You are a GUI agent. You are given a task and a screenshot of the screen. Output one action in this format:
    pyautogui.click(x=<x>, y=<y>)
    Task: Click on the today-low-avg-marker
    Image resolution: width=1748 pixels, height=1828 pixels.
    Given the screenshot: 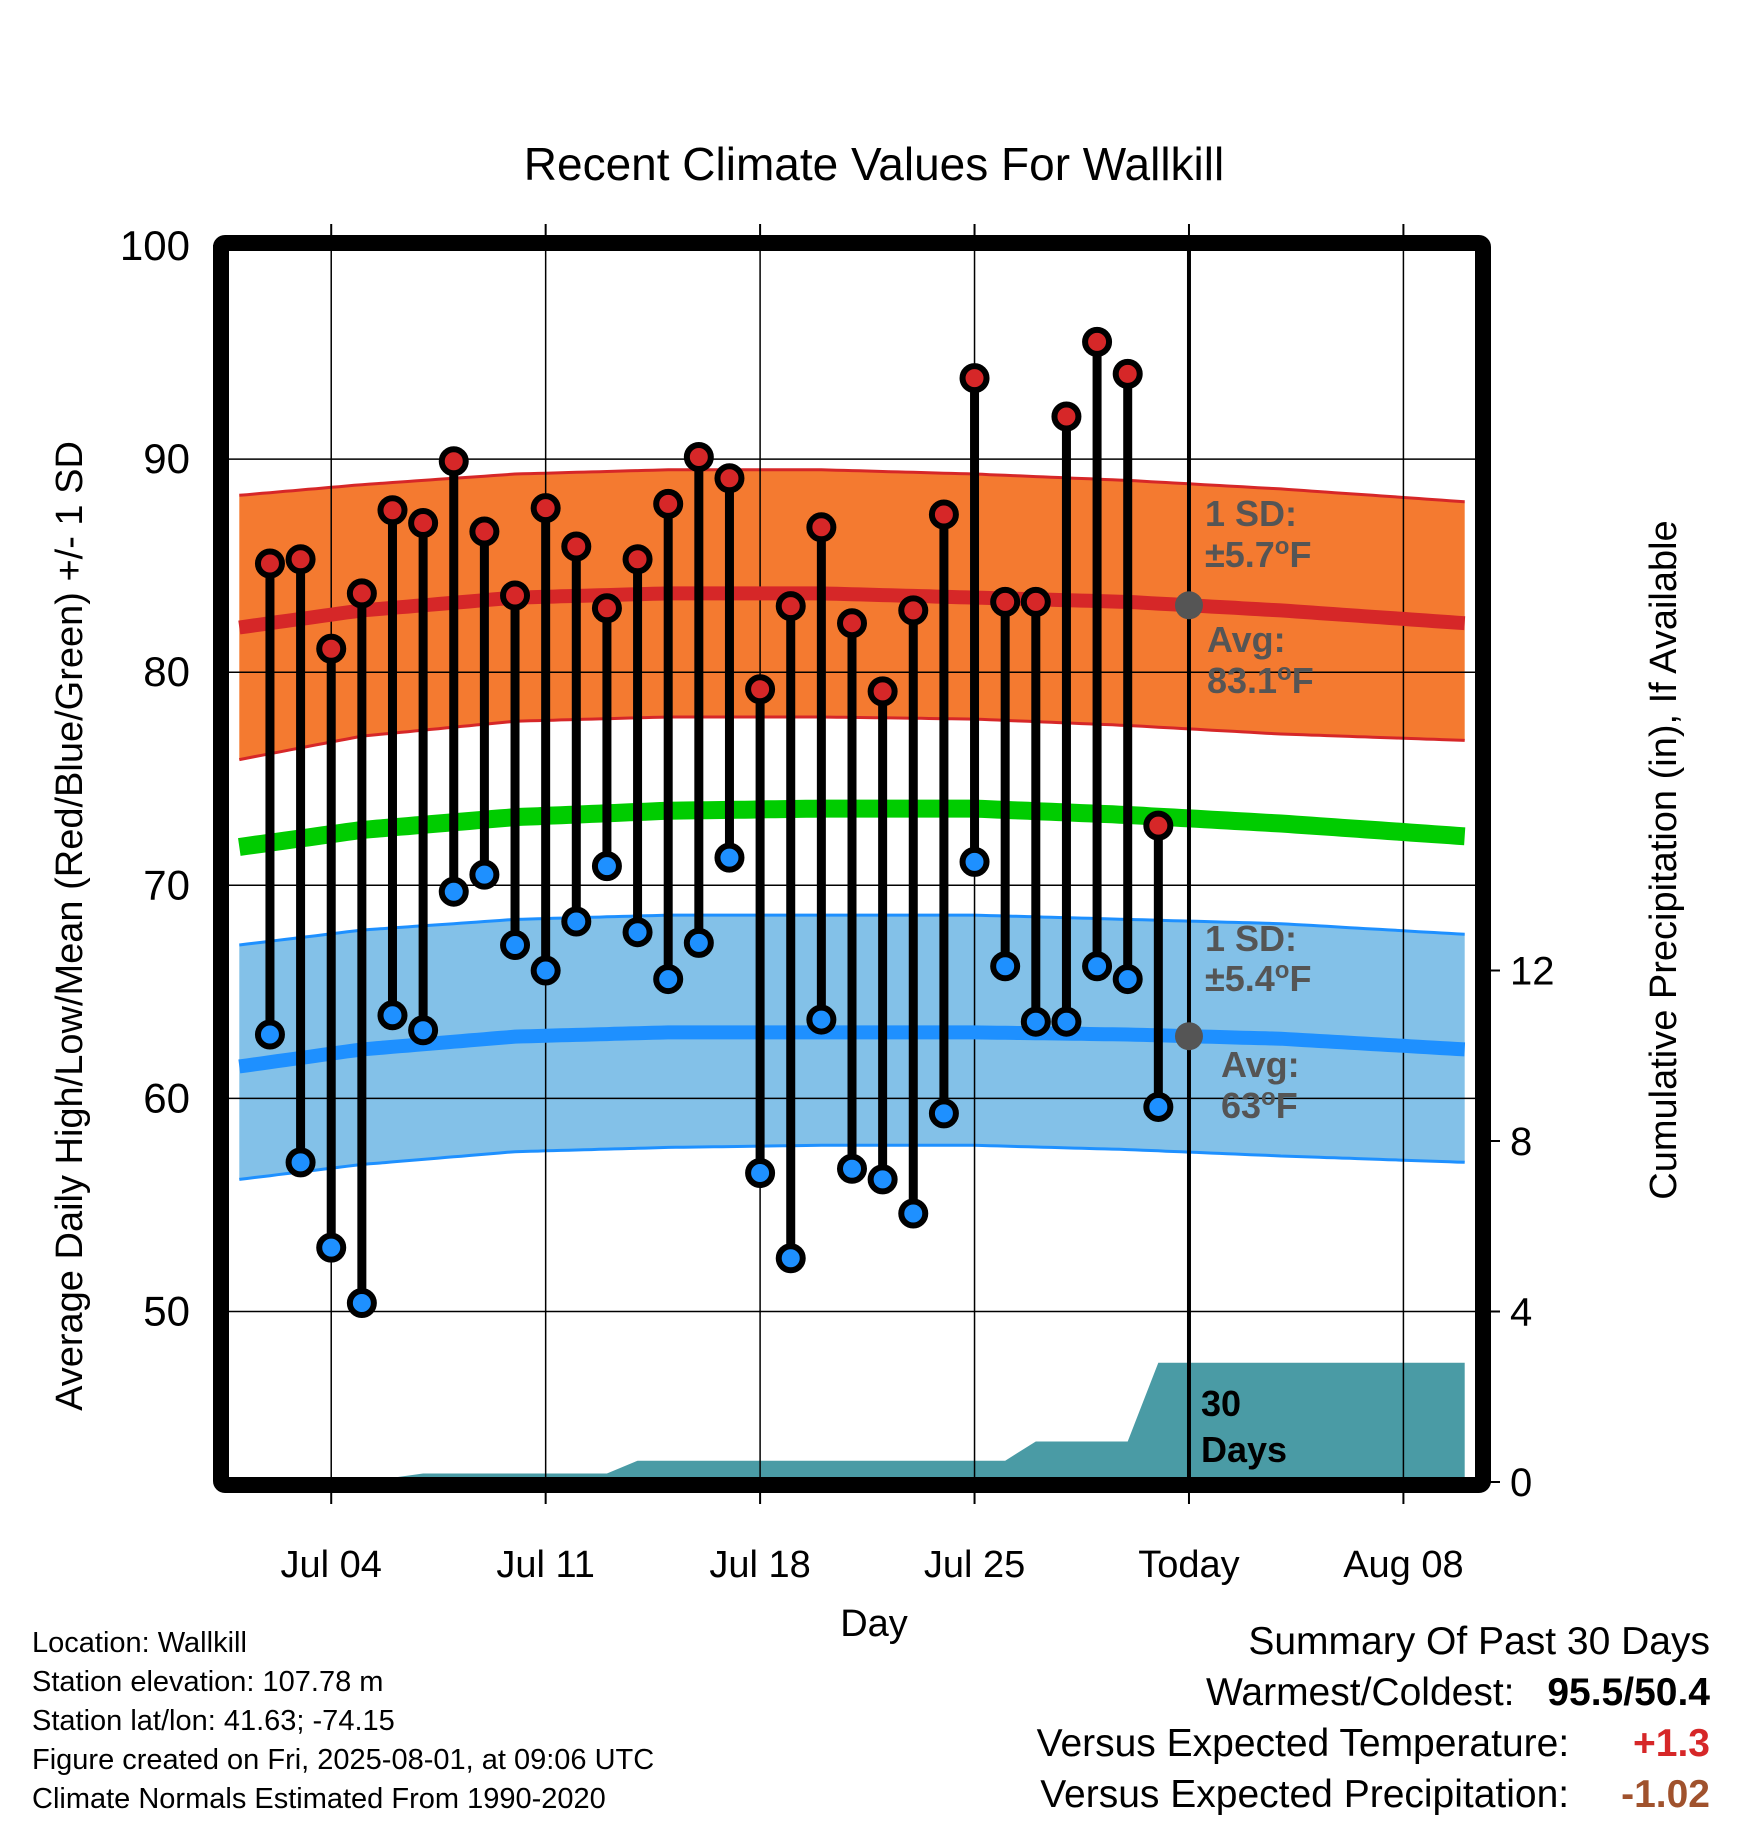 What is the action you would take?
    pyautogui.click(x=1188, y=1036)
    